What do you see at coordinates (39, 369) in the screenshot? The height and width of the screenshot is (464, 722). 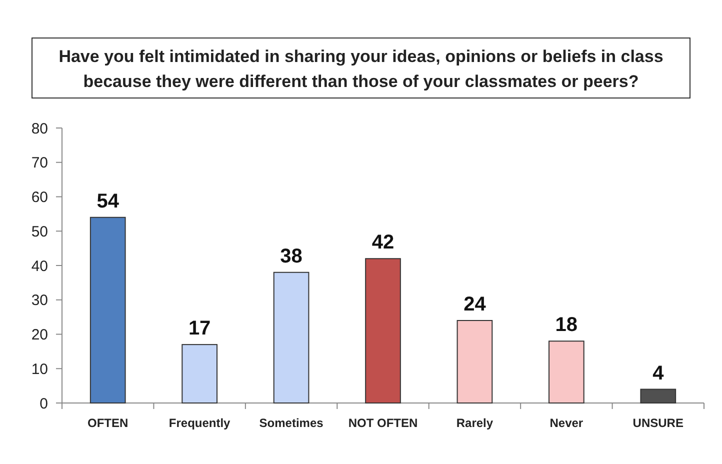 I see `y-tick-label: 10` at bounding box center [39, 369].